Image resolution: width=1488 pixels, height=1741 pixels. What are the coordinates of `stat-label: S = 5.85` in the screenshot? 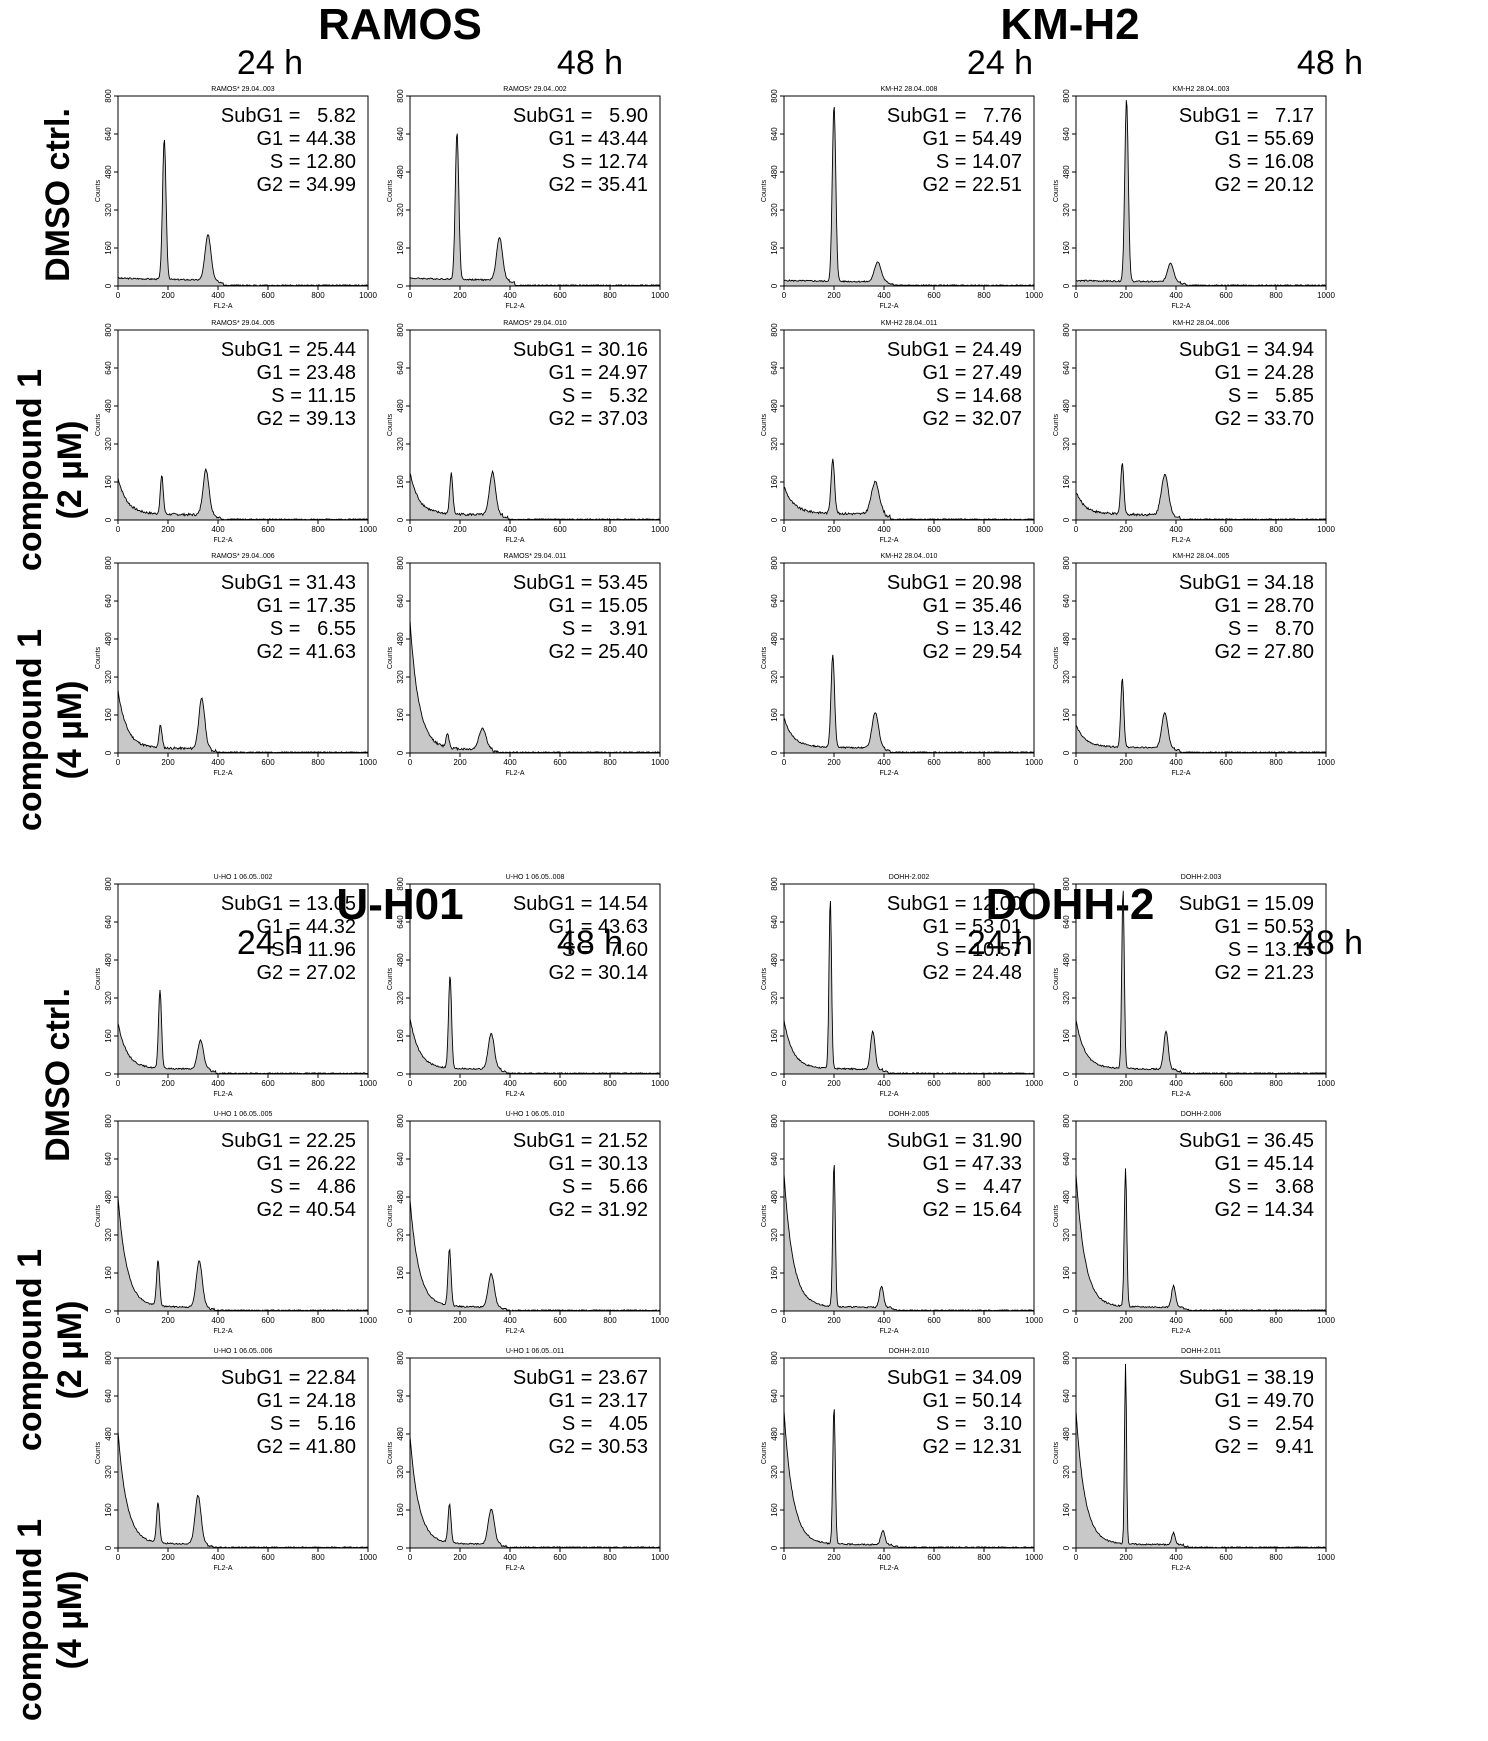 It's located at (1271, 396).